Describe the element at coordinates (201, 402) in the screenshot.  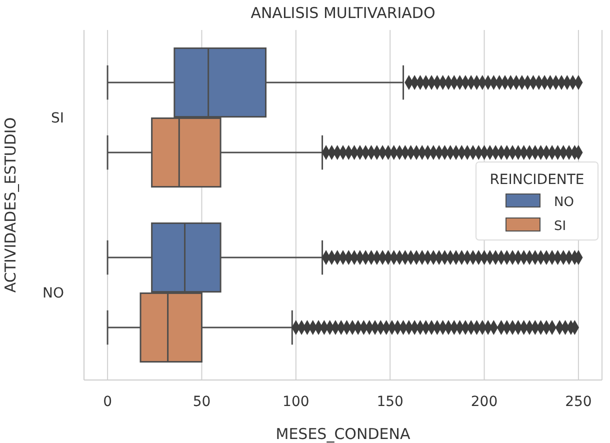
I see `x-tick-label: 50` at that location.